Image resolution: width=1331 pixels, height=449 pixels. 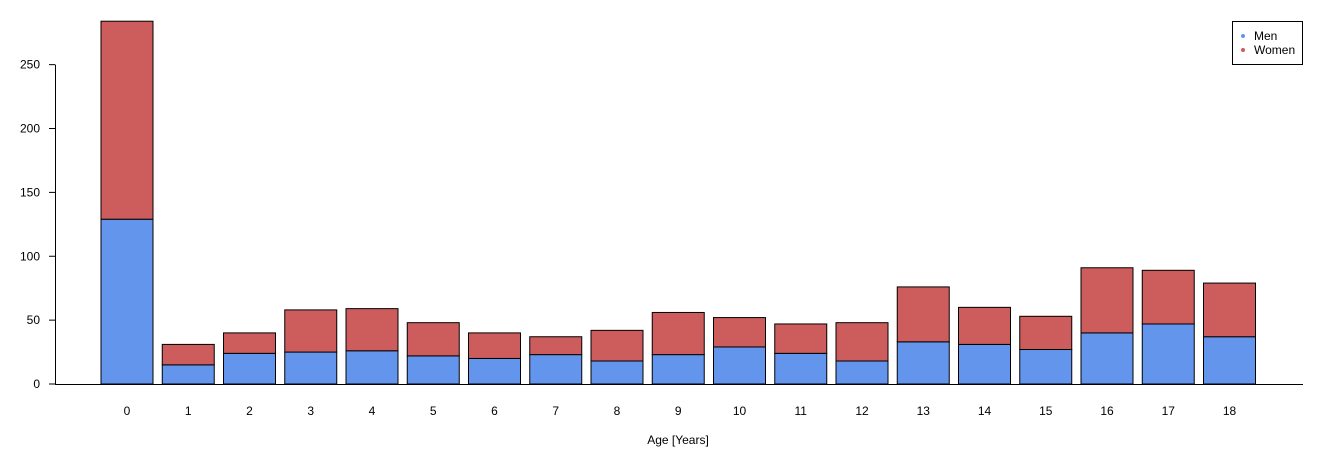 I want to click on x-axis: 0 1 2 3 4 5 6 7 8 9 10 11 12 13 14 15 16 17 18, so click(x=679, y=401).